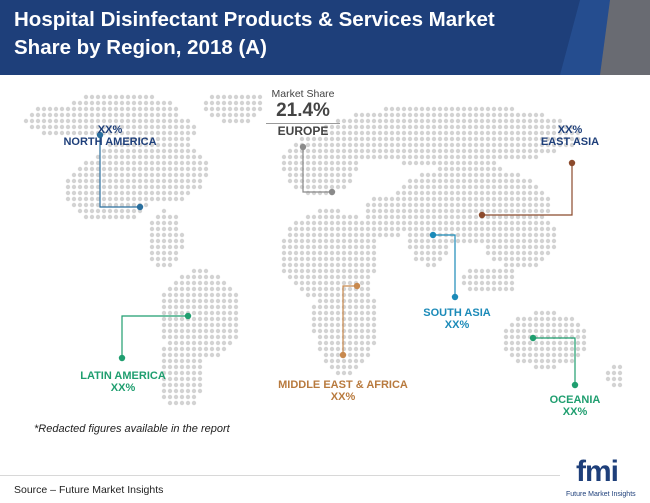 The height and width of the screenshot is (503, 650). I want to click on leader-marker, so click(433, 235).